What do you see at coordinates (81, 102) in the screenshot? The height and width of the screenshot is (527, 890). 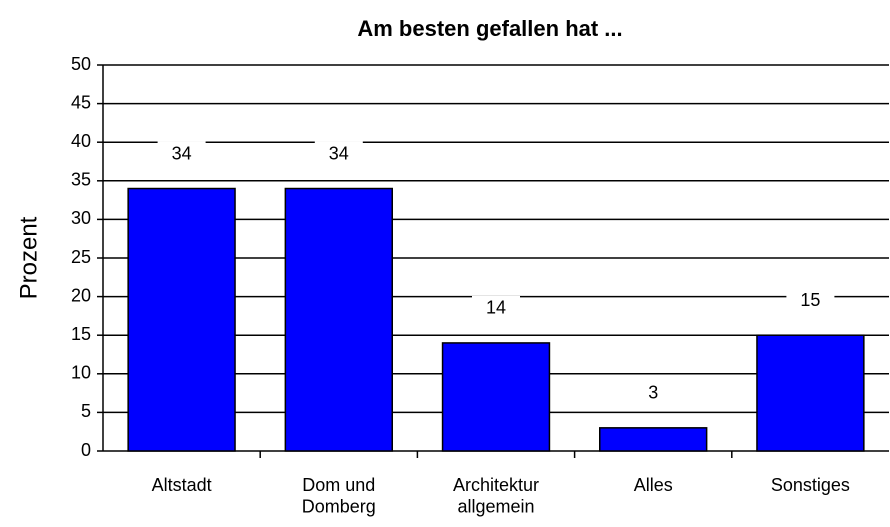 I see `y-tick-label: 45` at bounding box center [81, 102].